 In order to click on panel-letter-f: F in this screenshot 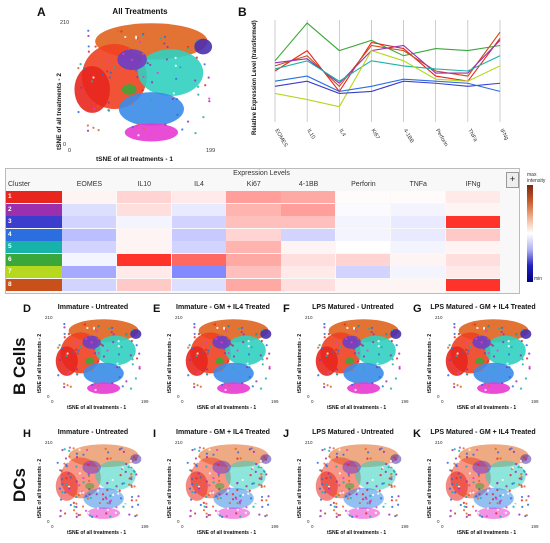, I will do `click(286, 309)`.